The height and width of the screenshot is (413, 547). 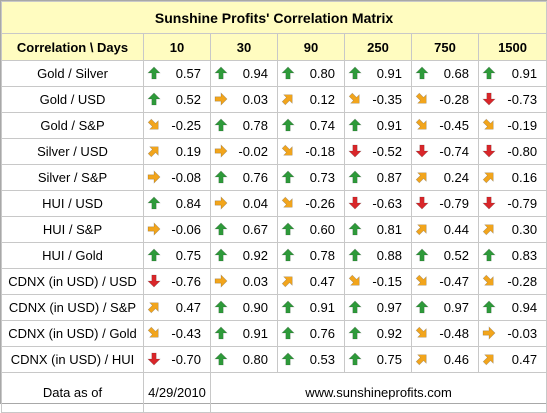 What do you see at coordinates (389, 177) in the screenshot?
I see `correlation-value: 0.87` at bounding box center [389, 177].